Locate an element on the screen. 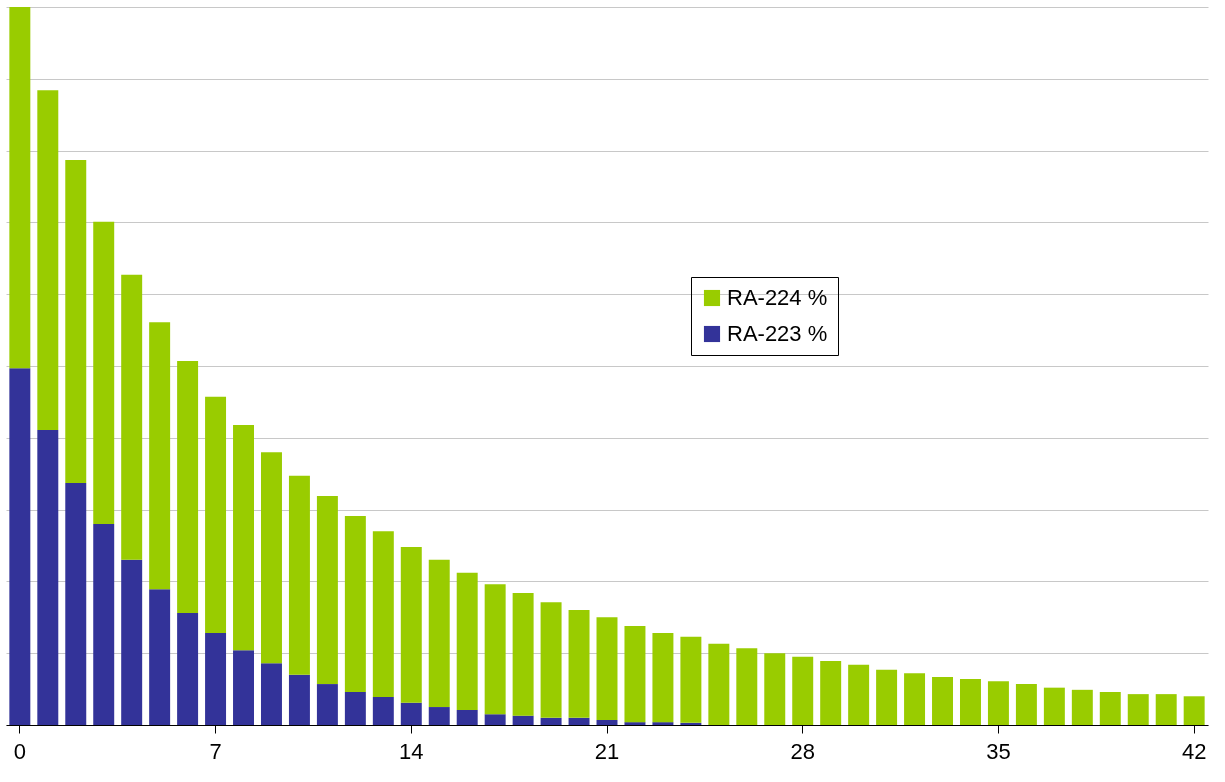 This screenshot has height=782, width=1225. x-tick-label: 35 is located at coordinates (998, 751).